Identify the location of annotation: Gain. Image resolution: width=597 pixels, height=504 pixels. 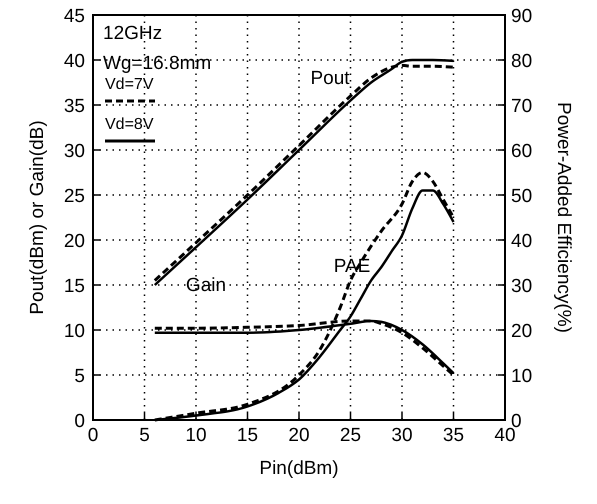
(206, 285).